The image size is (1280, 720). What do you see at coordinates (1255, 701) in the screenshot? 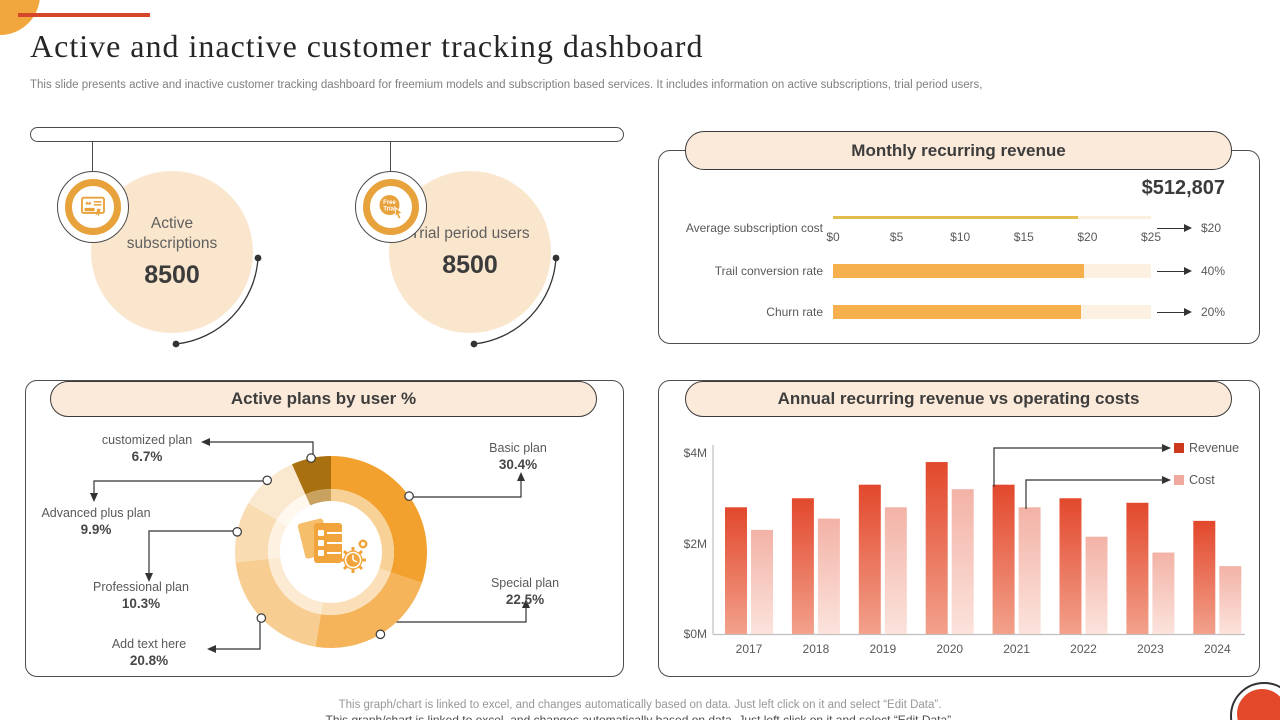
I see `decorative-corner-circle` at bounding box center [1255, 701].